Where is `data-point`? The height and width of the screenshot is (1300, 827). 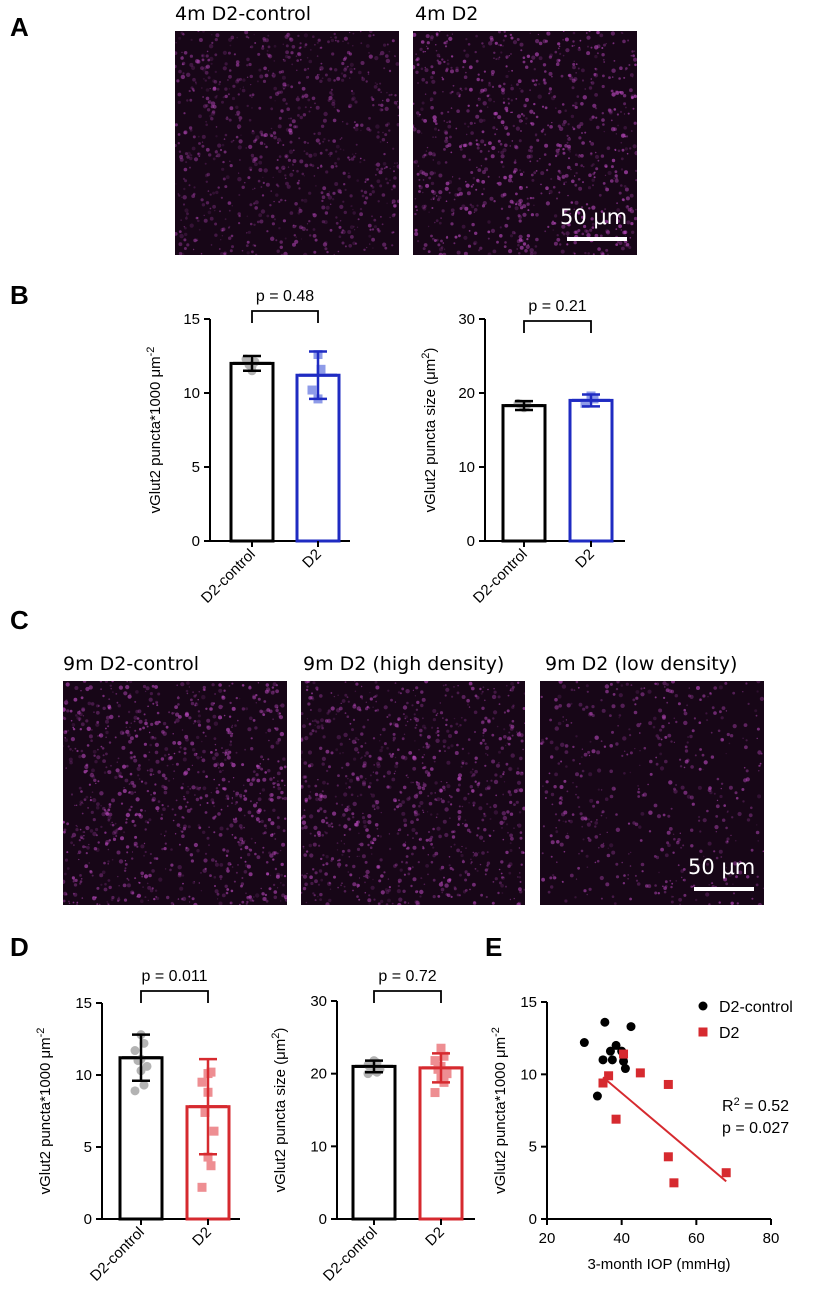 data-point is located at coordinates (368, 1074).